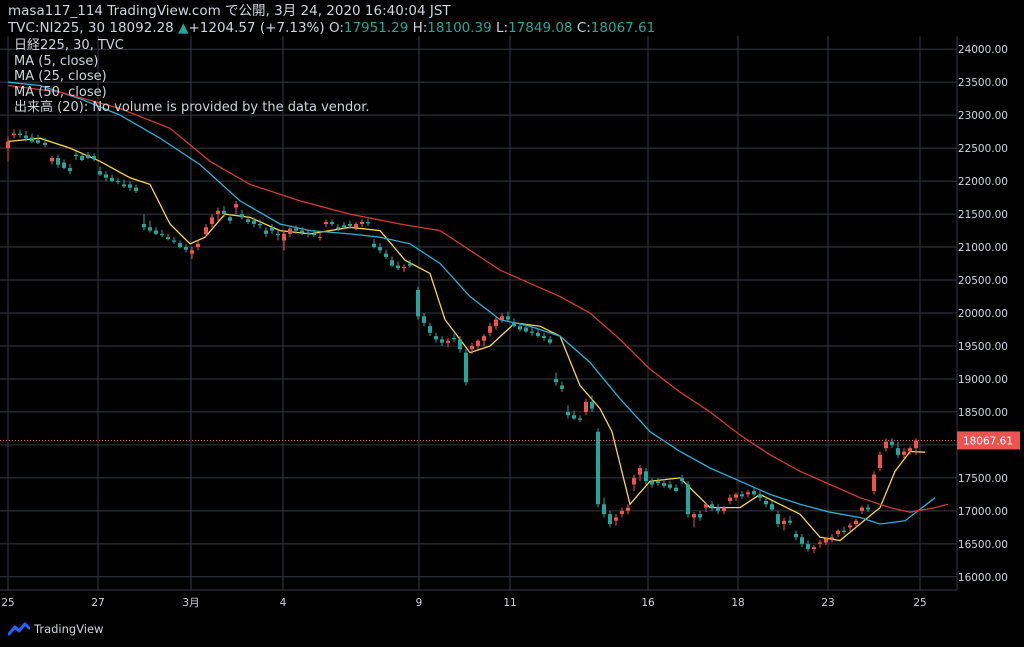 The height and width of the screenshot is (647, 1024). What do you see at coordinates (256, 28) in the screenshot?
I see `price-change: +1204.57 (+7.13%)` at bounding box center [256, 28].